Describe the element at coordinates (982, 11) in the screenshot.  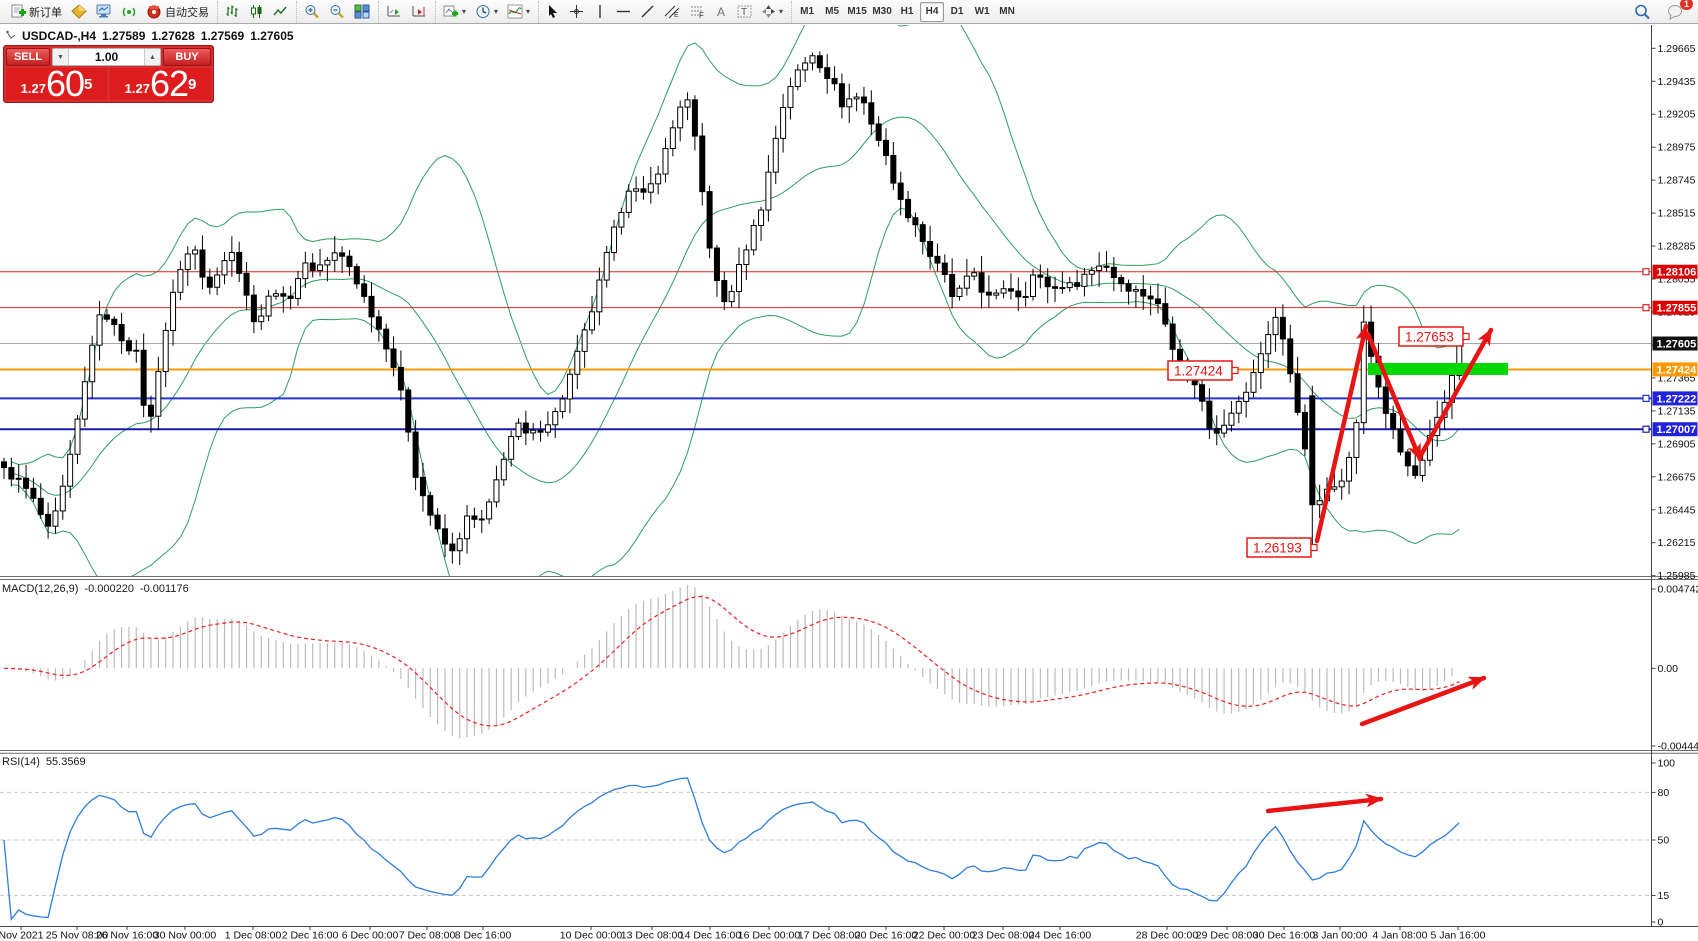
I see `tf-w1-button: W1` at that location.